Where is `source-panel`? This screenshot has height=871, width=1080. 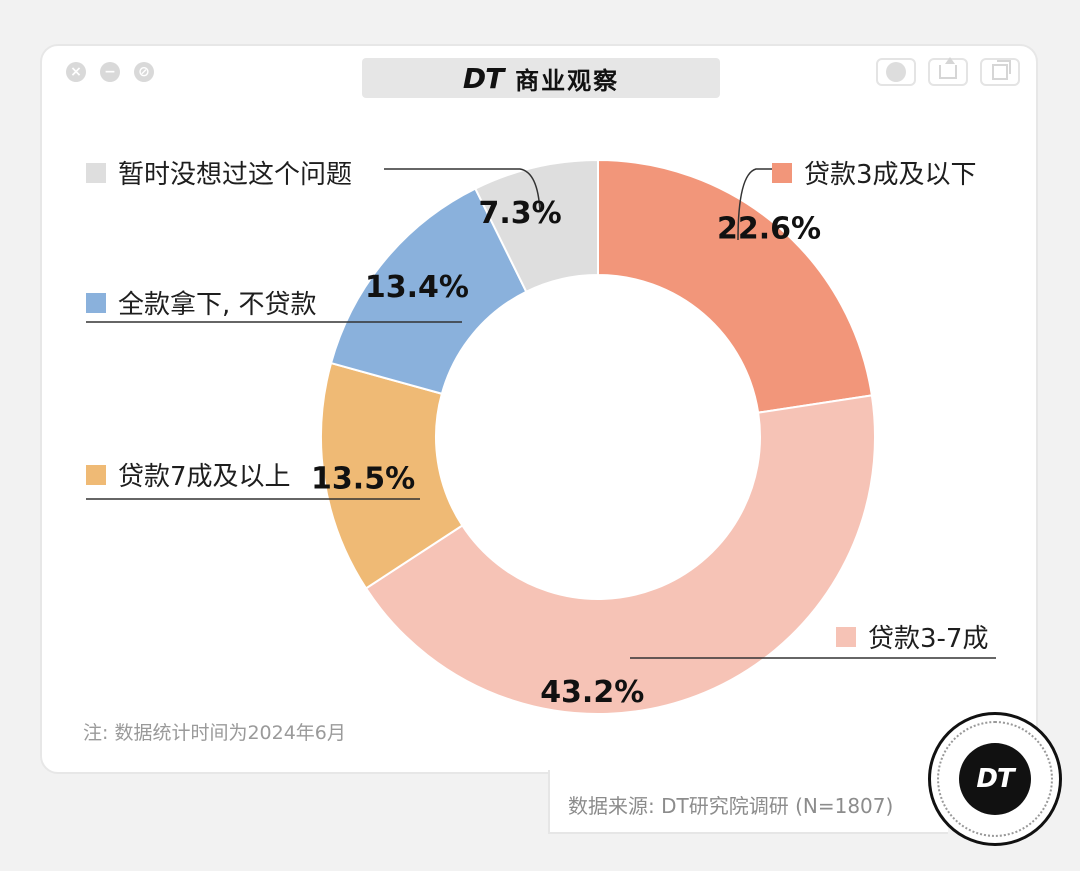
source-panel is located at coordinates (748, 802).